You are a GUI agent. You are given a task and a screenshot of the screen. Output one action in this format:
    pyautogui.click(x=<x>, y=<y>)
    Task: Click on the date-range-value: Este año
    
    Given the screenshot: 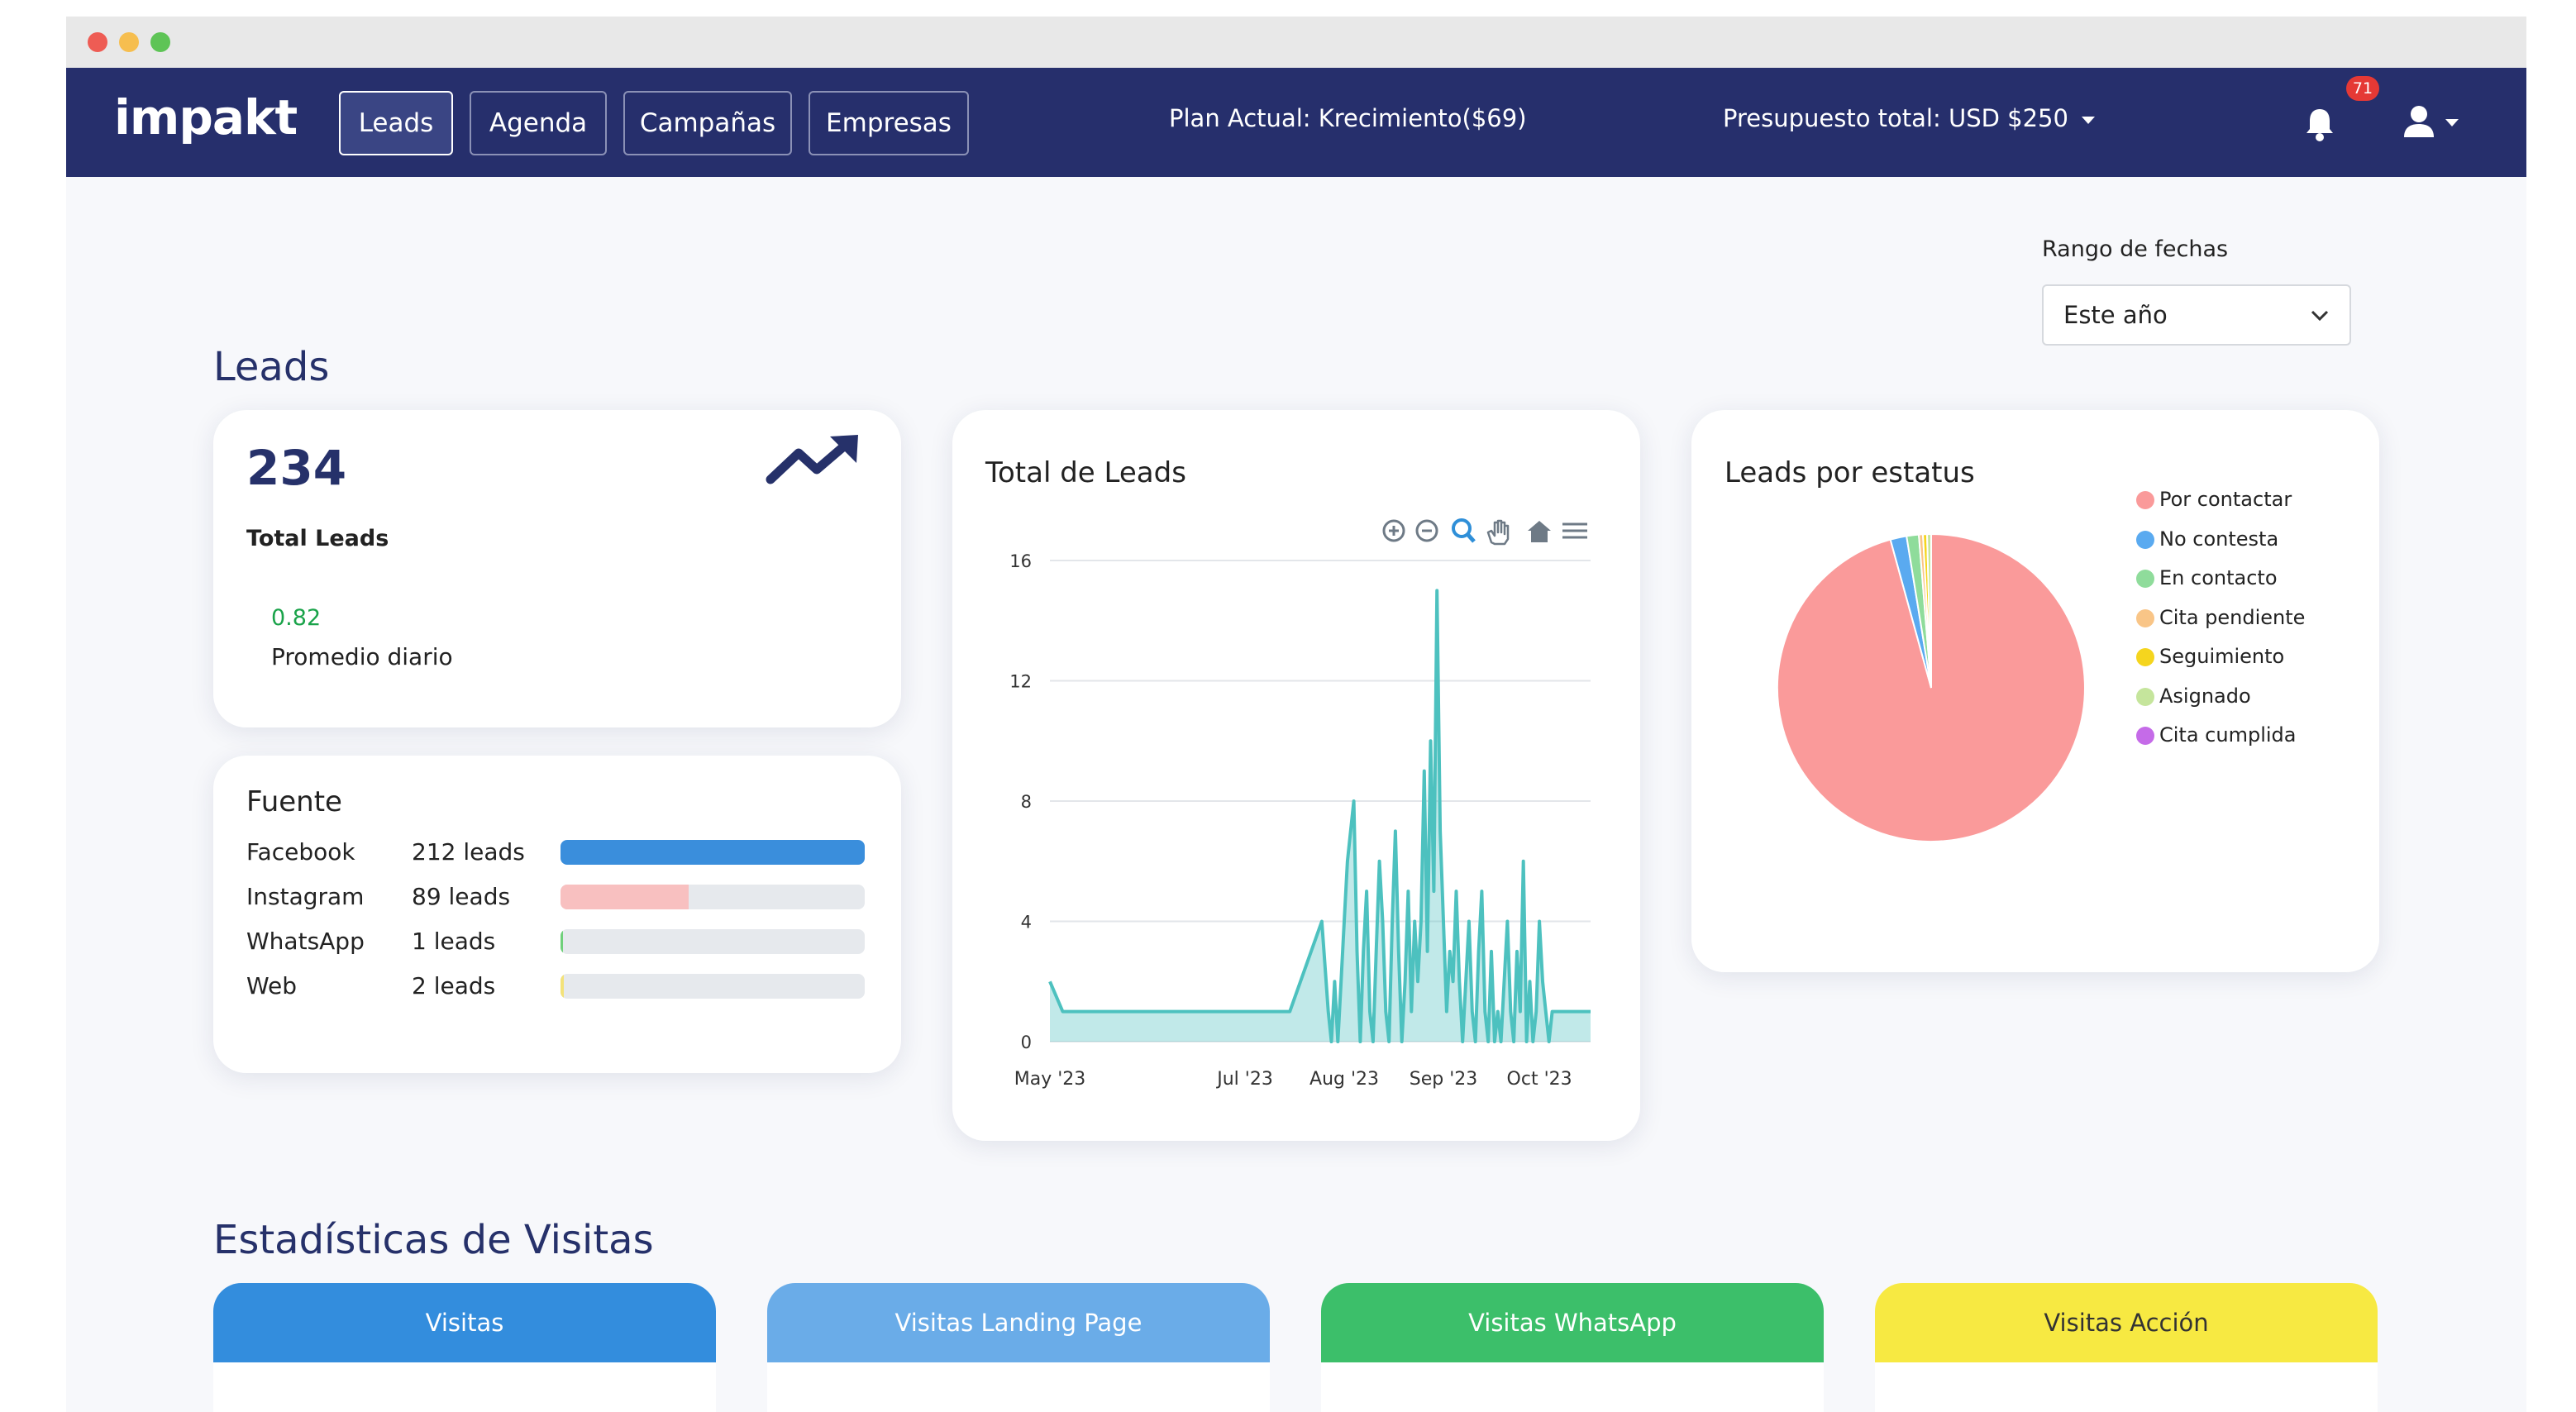 What is the action you would take?
    pyautogui.click(x=2115, y=315)
    